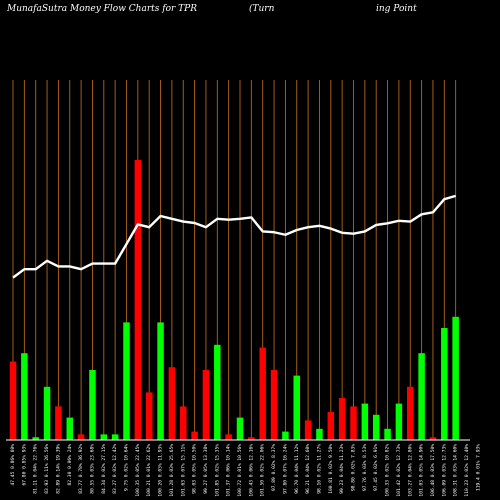 This screenshot has width=500, height=500. What do you see at coordinates (297, 469) in the screenshot?
I see `x-tick-label: 96.70 0.04% 11.12%` at bounding box center [297, 469].